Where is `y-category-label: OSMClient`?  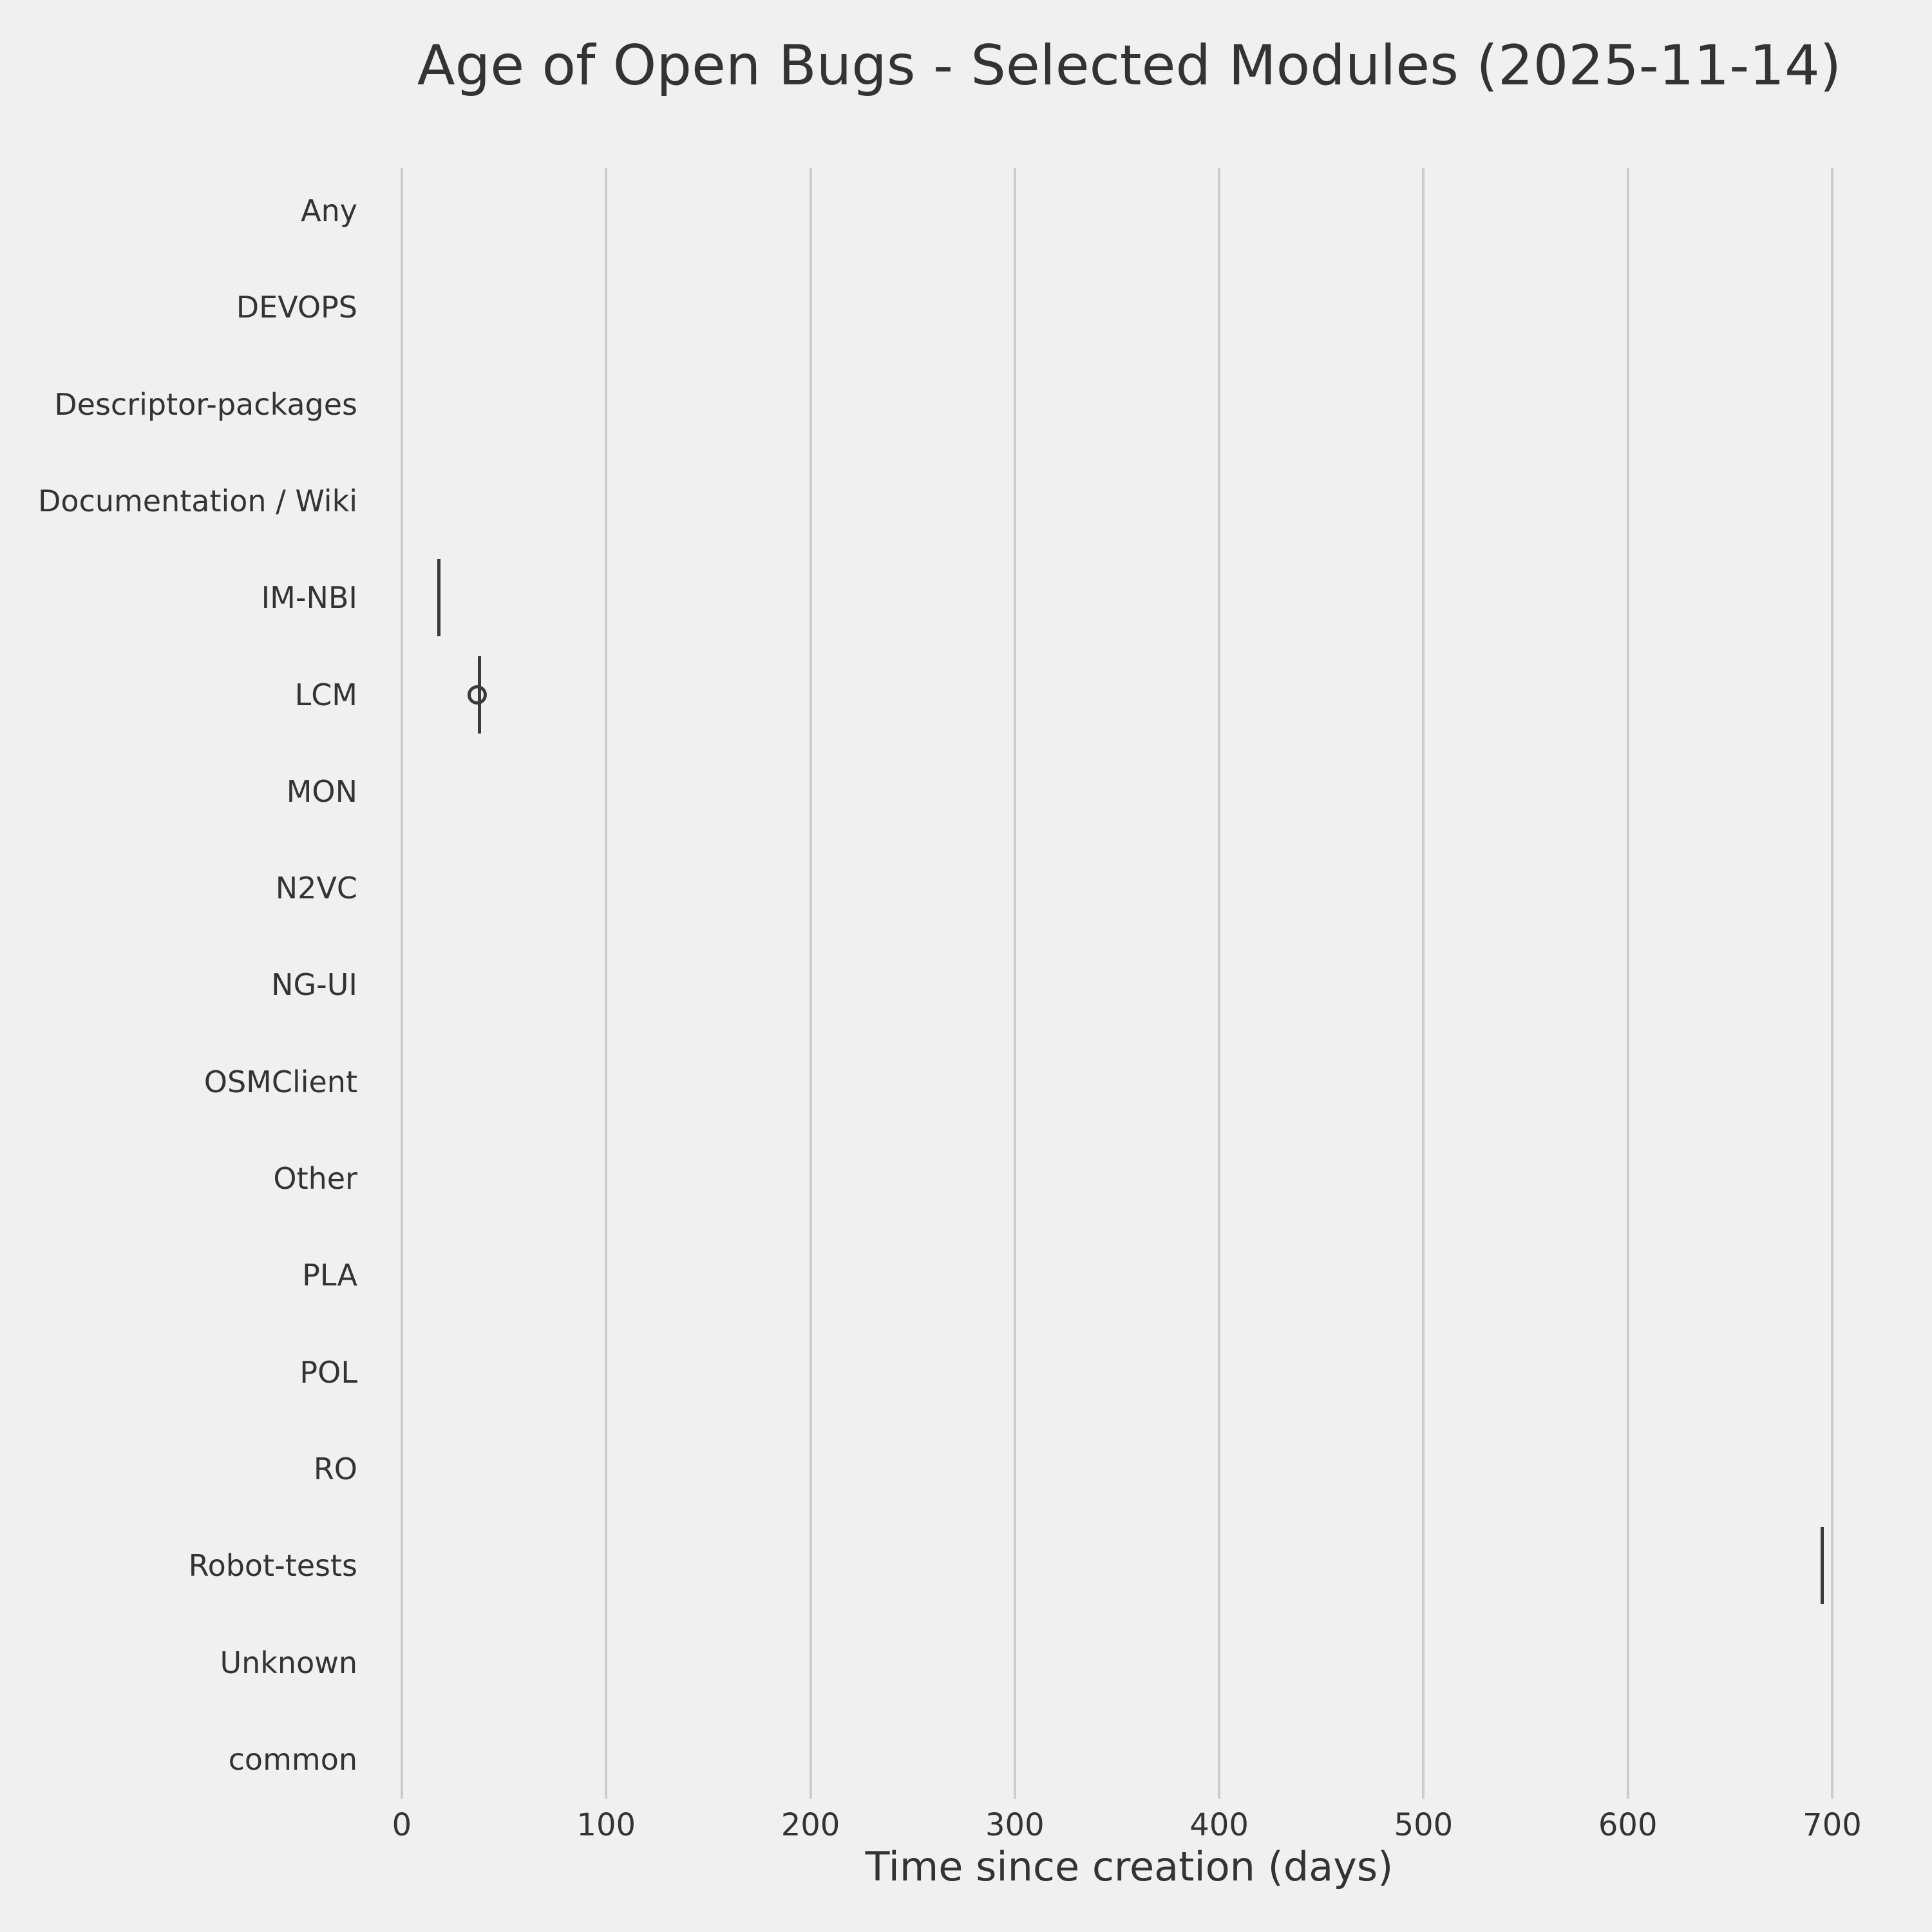 y-category-label: OSMClient is located at coordinates (280, 1081).